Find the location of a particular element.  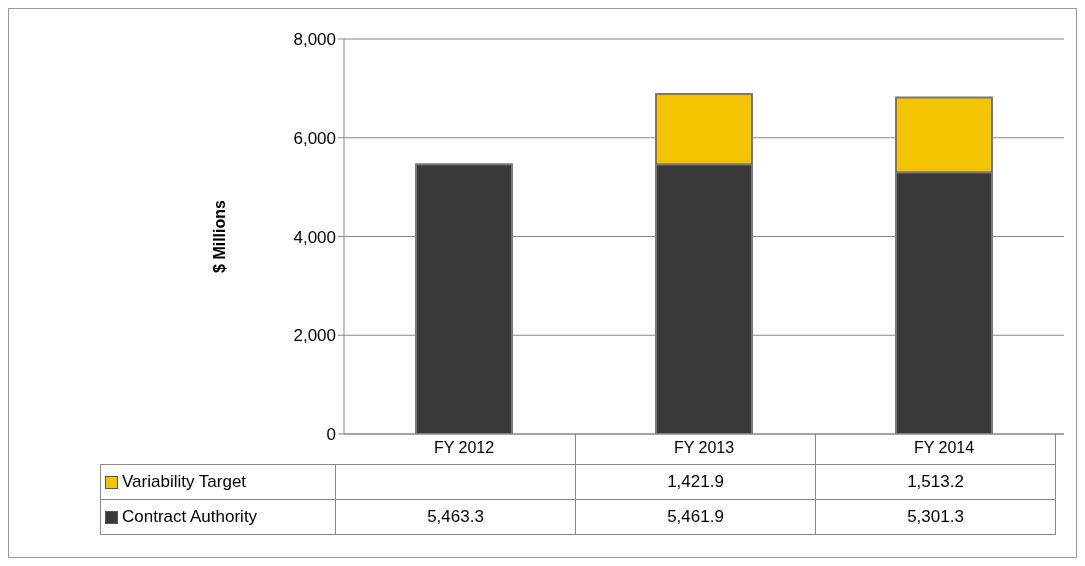

x-tick-label: FY 2014 is located at coordinates (944, 448).